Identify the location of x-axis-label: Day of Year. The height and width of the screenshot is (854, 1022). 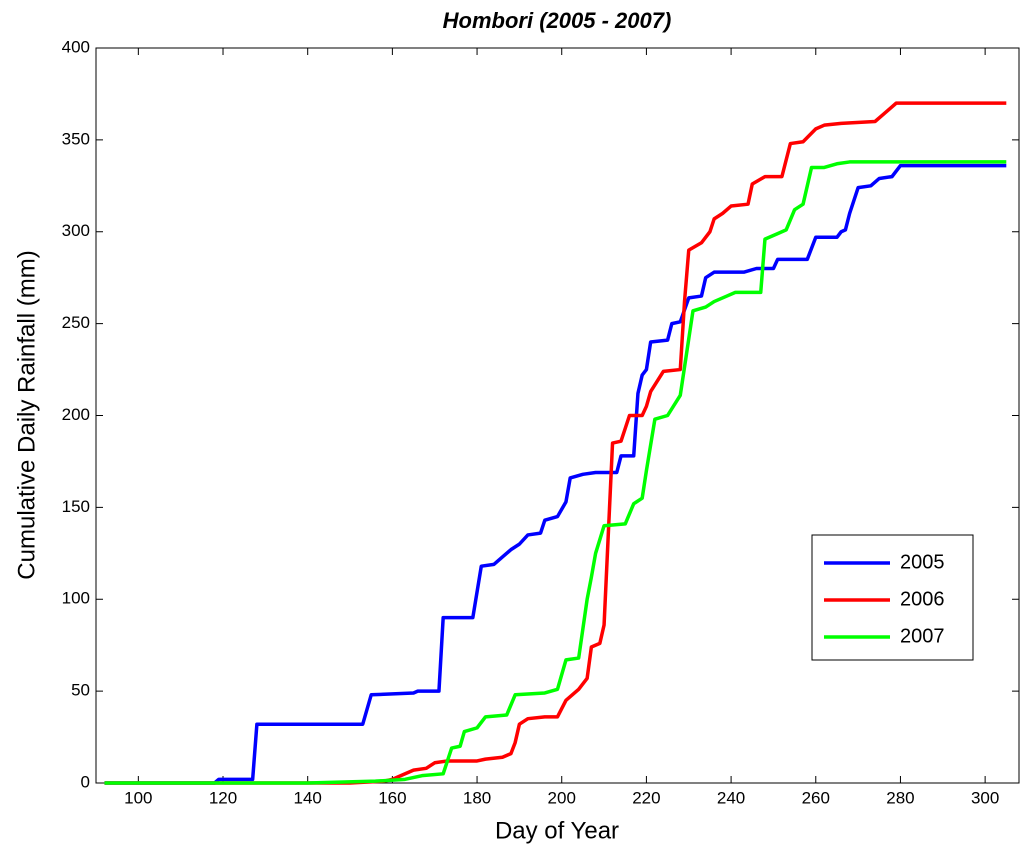
(557, 830).